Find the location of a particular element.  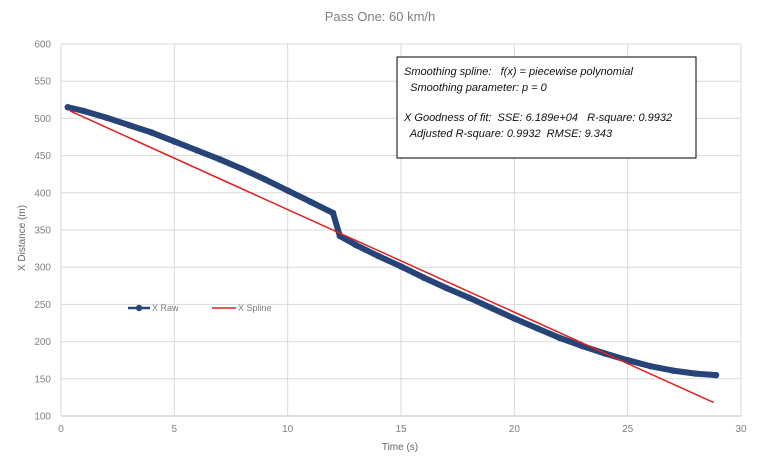

annotation-line-2: Smoothing parameter: p = 0 is located at coordinates (476, 88).